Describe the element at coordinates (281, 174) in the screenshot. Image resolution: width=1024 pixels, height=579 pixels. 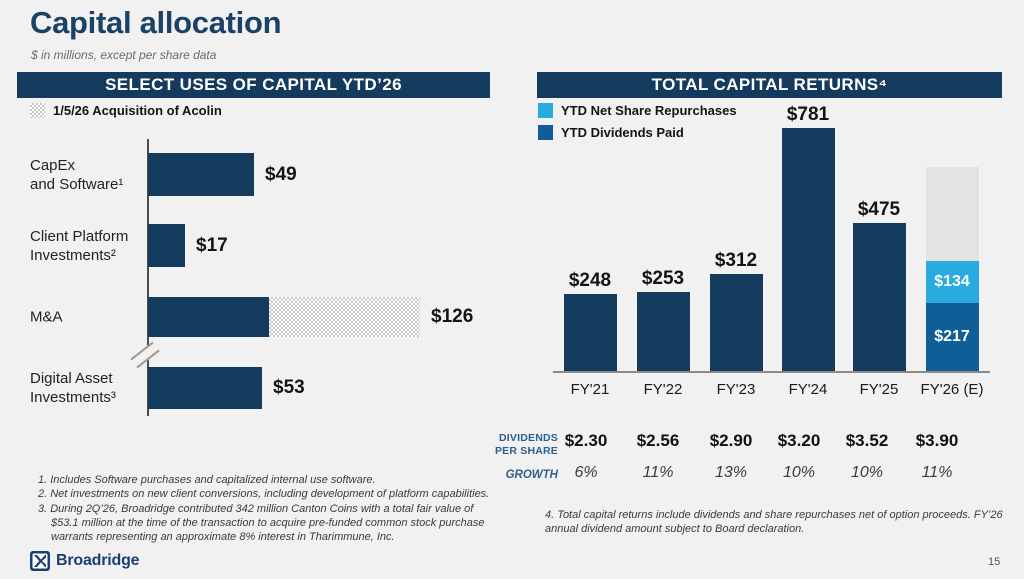
I see `bar-value-label: $49` at that location.